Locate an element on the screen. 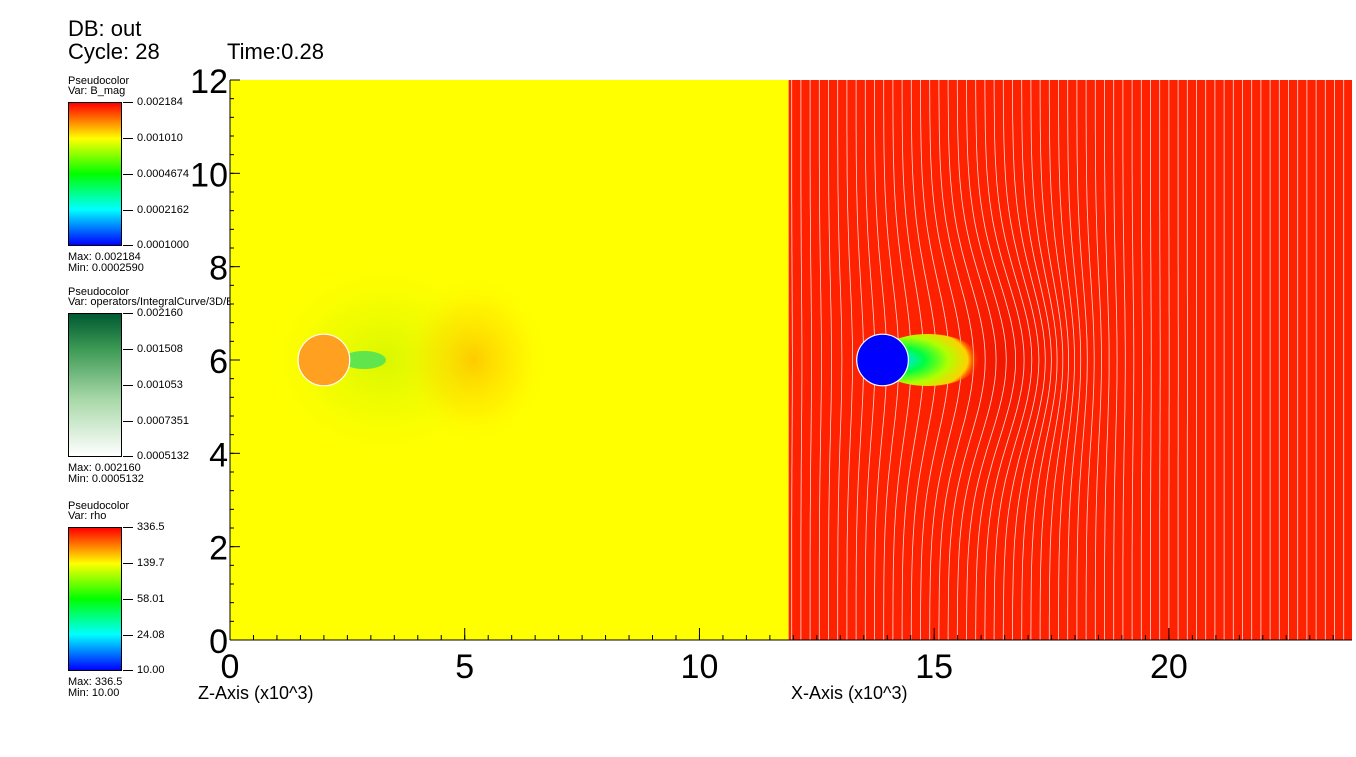  colorbar-tick-label: 10.00 is located at coordinates (151, 670).